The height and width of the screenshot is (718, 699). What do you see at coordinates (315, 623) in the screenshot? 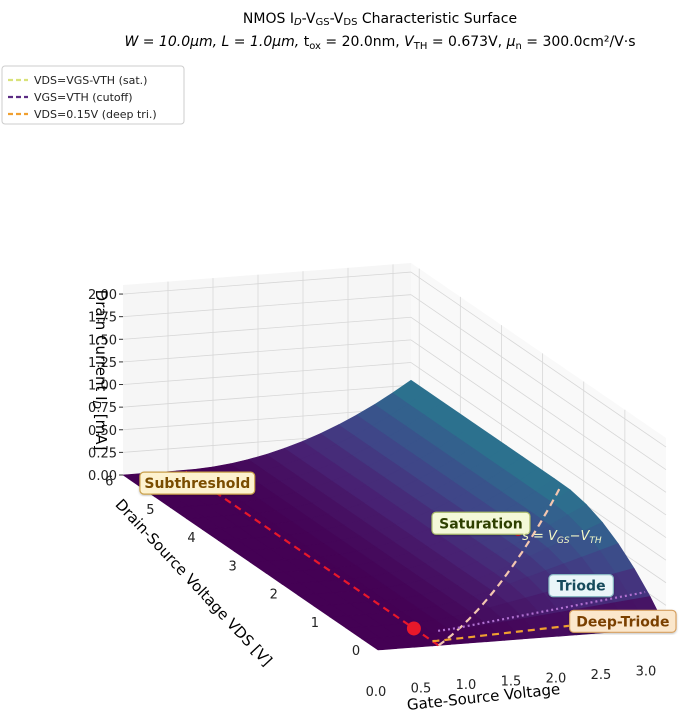
I see `y-tick-label: 1` at bounding box center [315, 623].